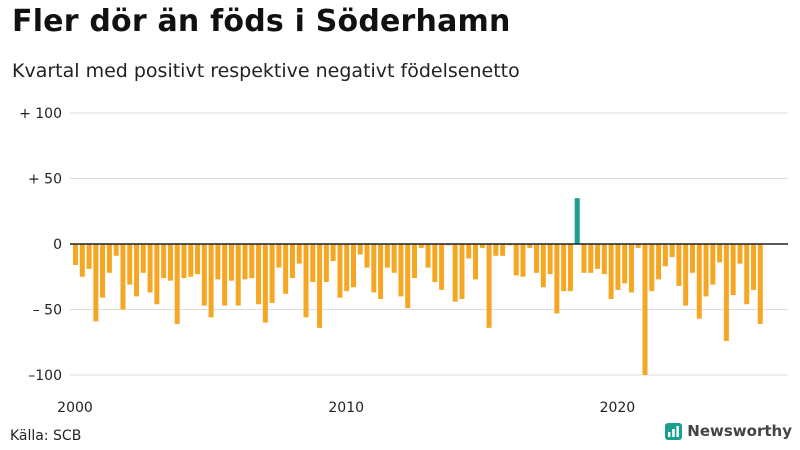 The height and width of the screenshot is (450, 800). Describe the element at coordinates (516, 260) in the screenshot. I see `bar-2016-q2` at that location.